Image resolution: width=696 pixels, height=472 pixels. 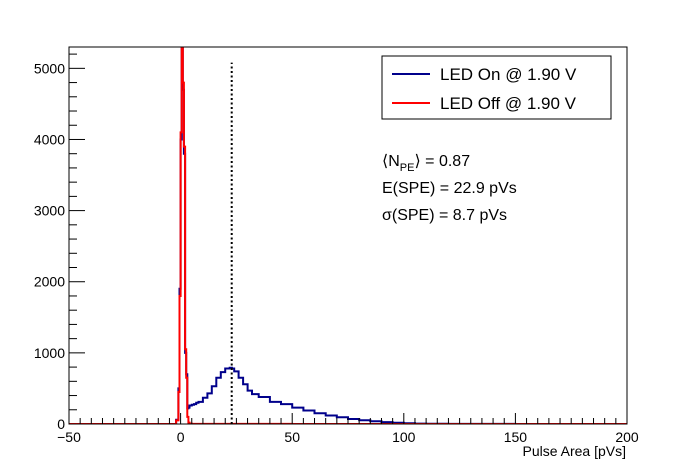 What do you see at coordinates (69, 437) in the screenshot?
I see `x-tick-label: −50` at bounding box center [69, 437].